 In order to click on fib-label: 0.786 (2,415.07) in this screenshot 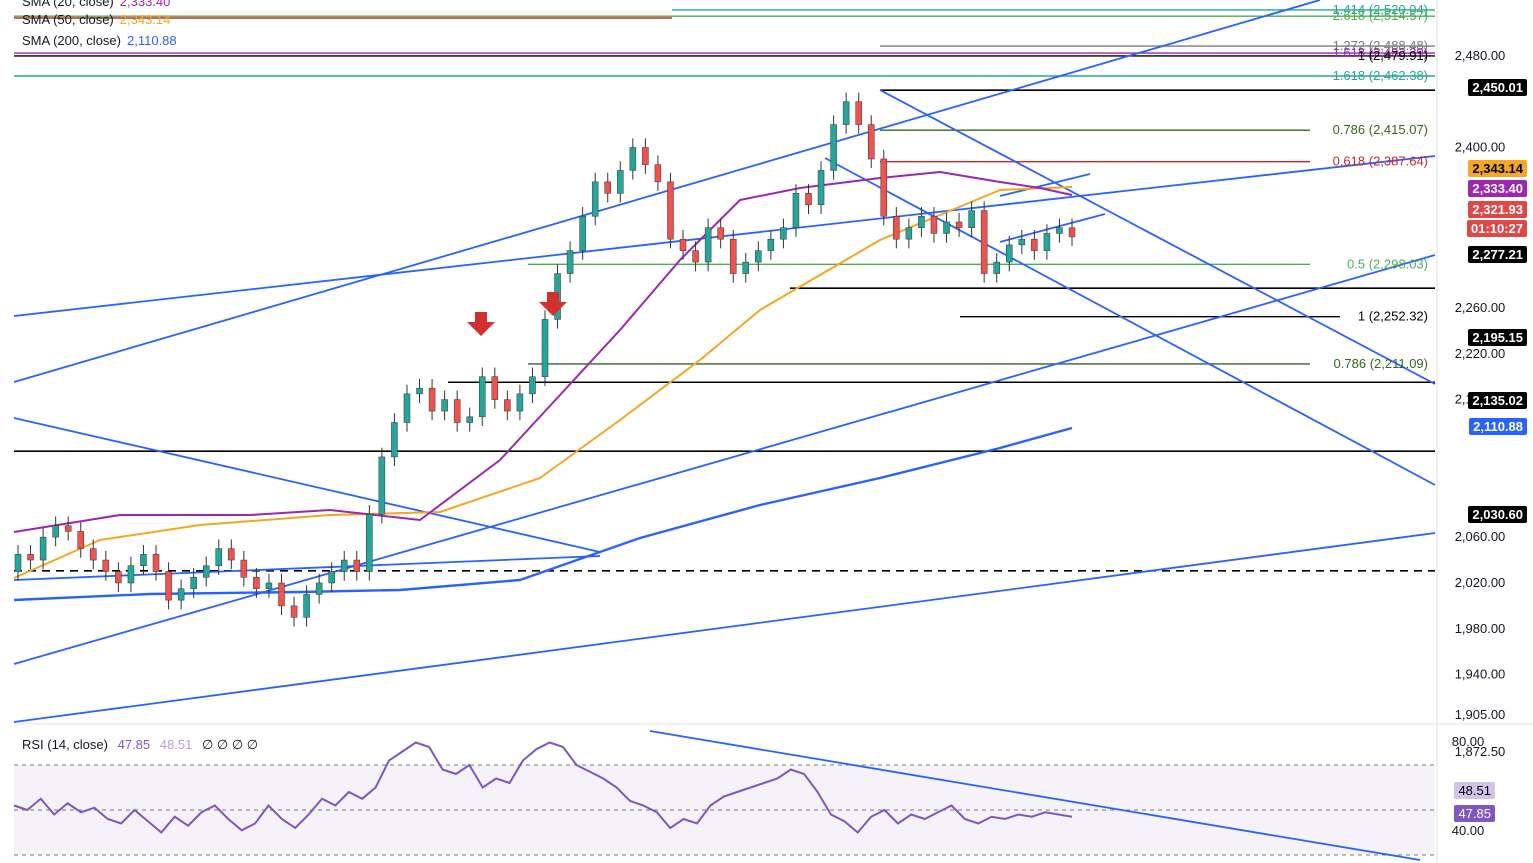, I will do `click(1380, 129)`.